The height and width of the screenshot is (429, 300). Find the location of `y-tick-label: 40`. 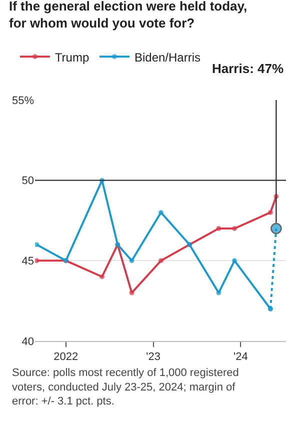

y-tick-label: 40 is located at coordinates (28, 342).